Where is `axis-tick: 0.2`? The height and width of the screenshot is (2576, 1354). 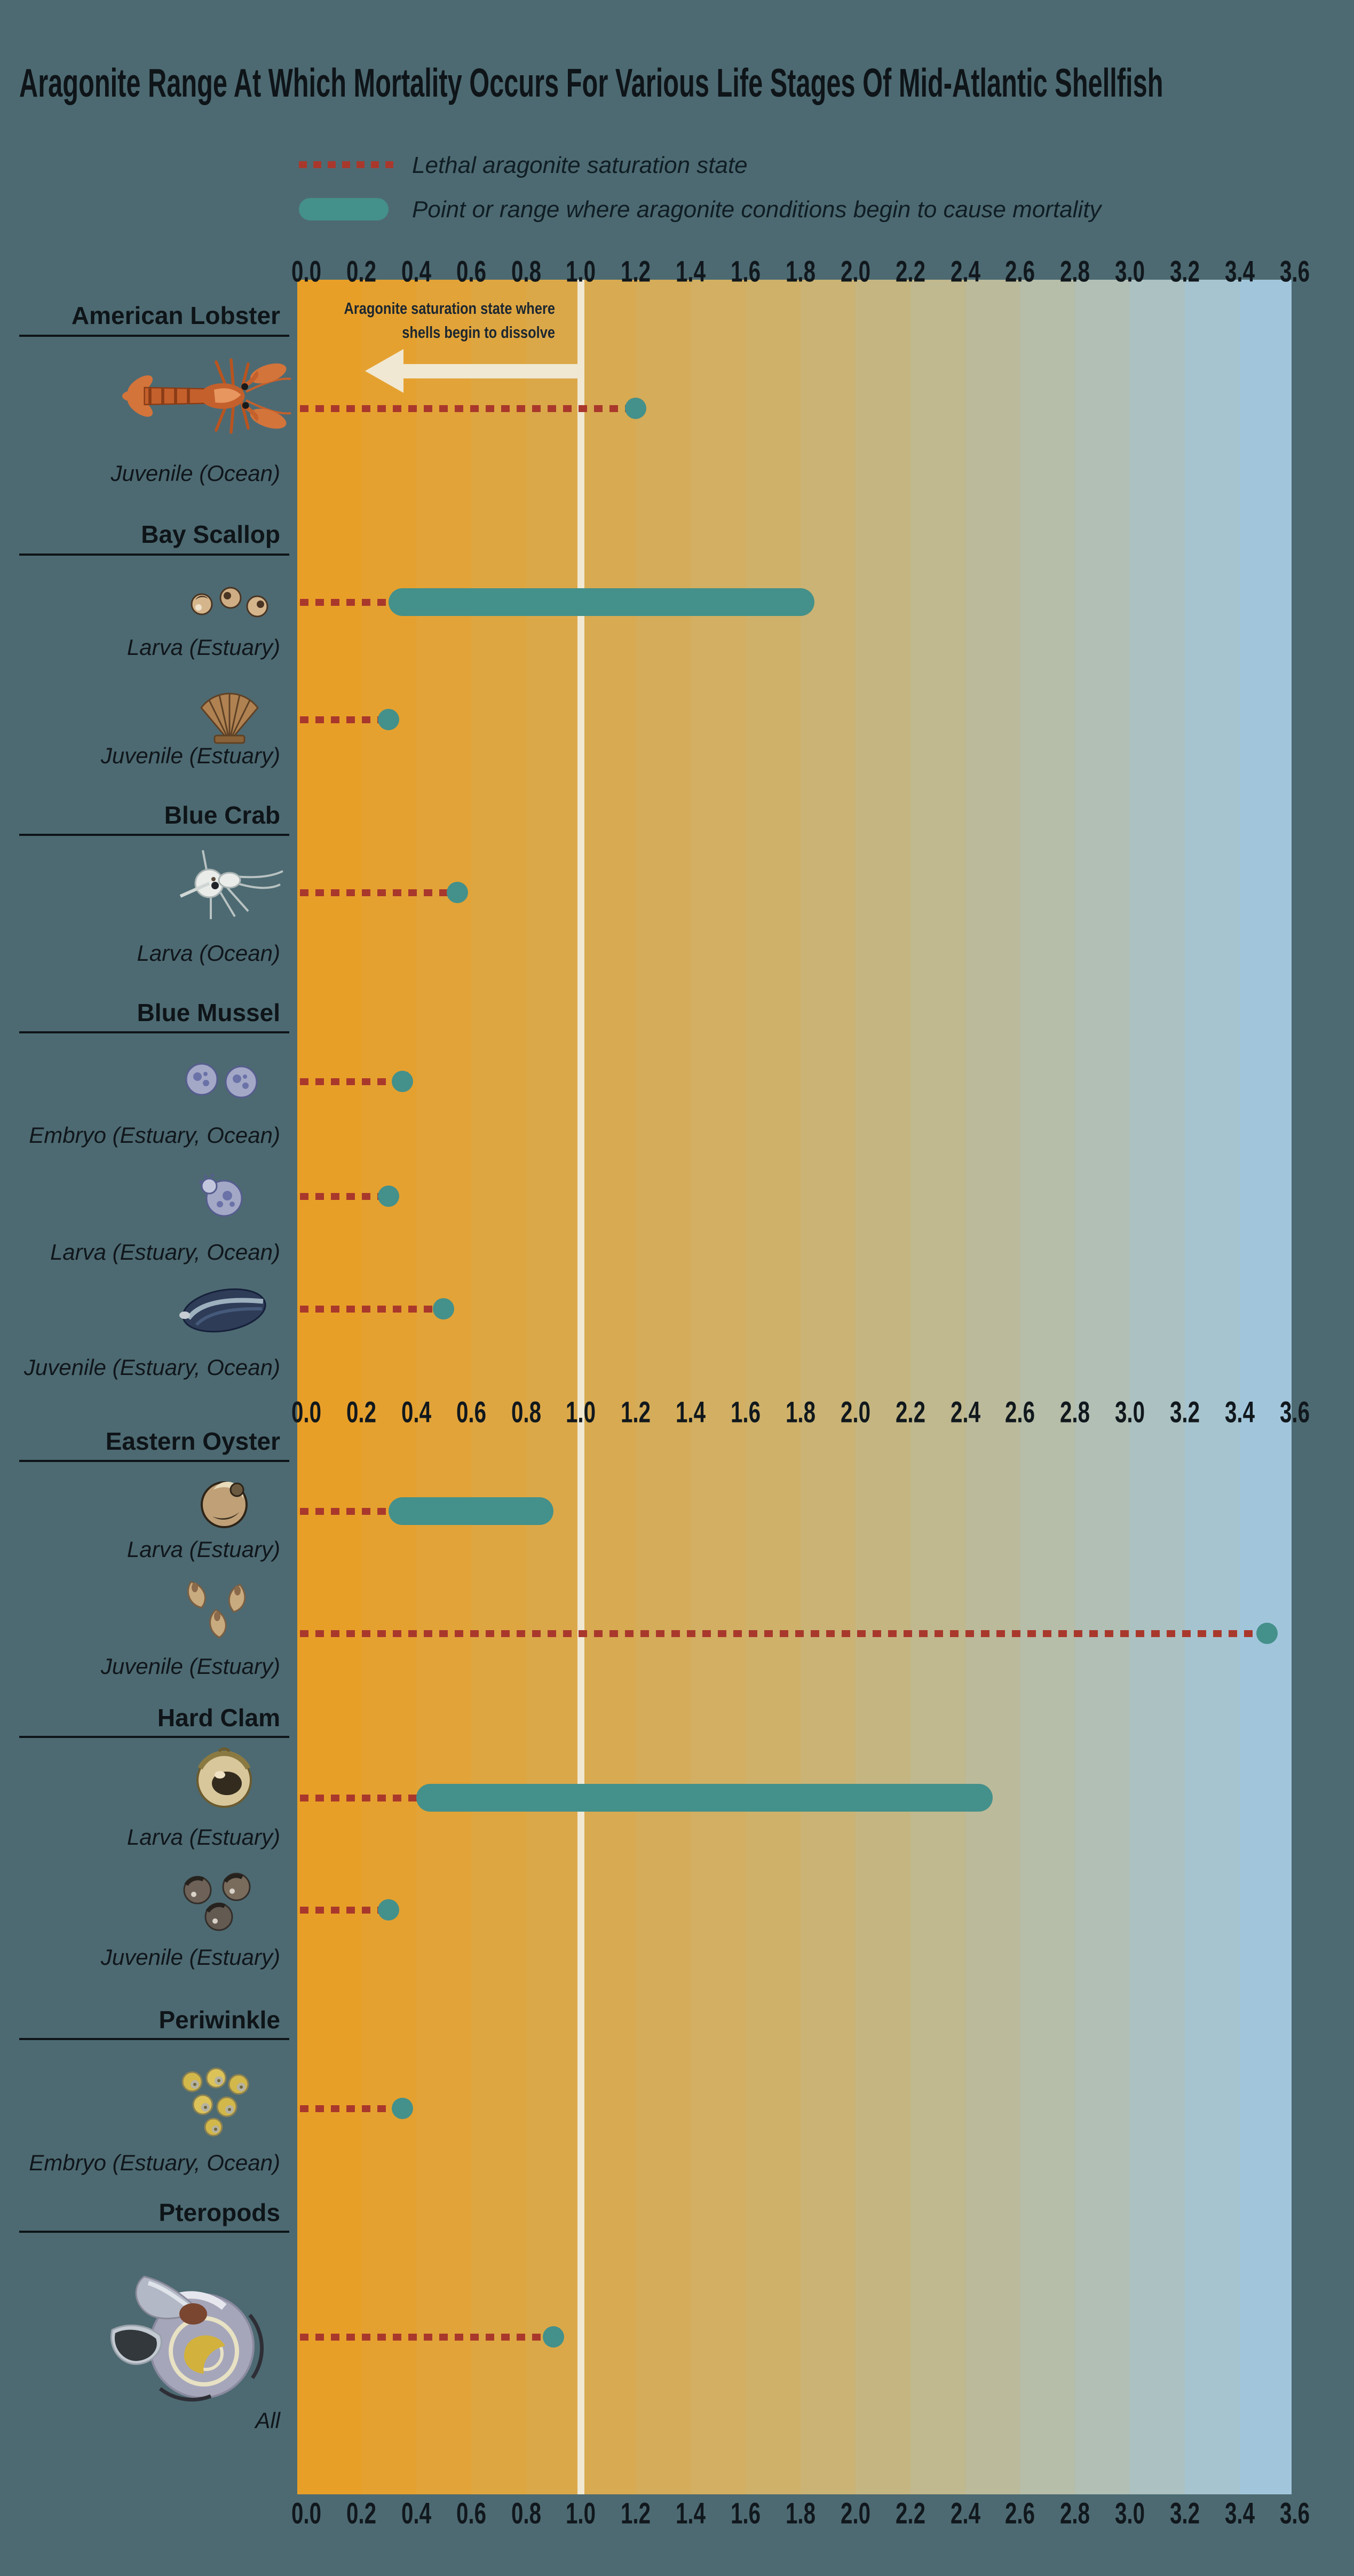 axis-tick: 0.2 is located at coordinates (361, 2513).